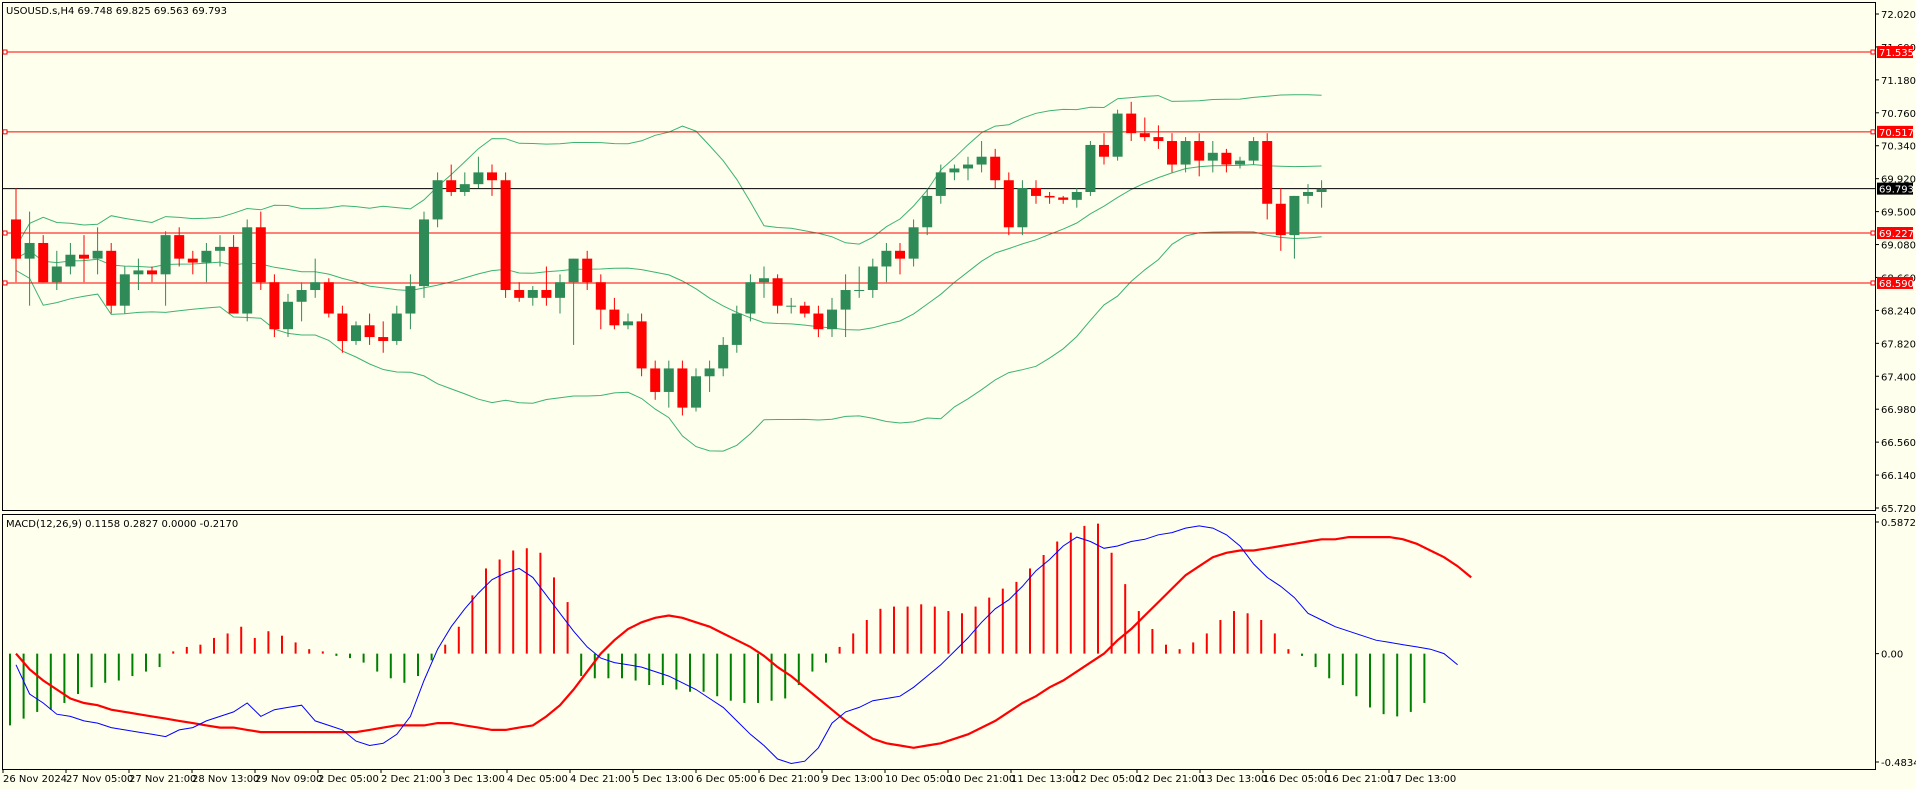 The image size is (1916, 789). What do you see at coordinates (474, 779) in the screenshot?
I see `time-tick-label: 3 Dec 13:00` at bounding box center [474, 779].